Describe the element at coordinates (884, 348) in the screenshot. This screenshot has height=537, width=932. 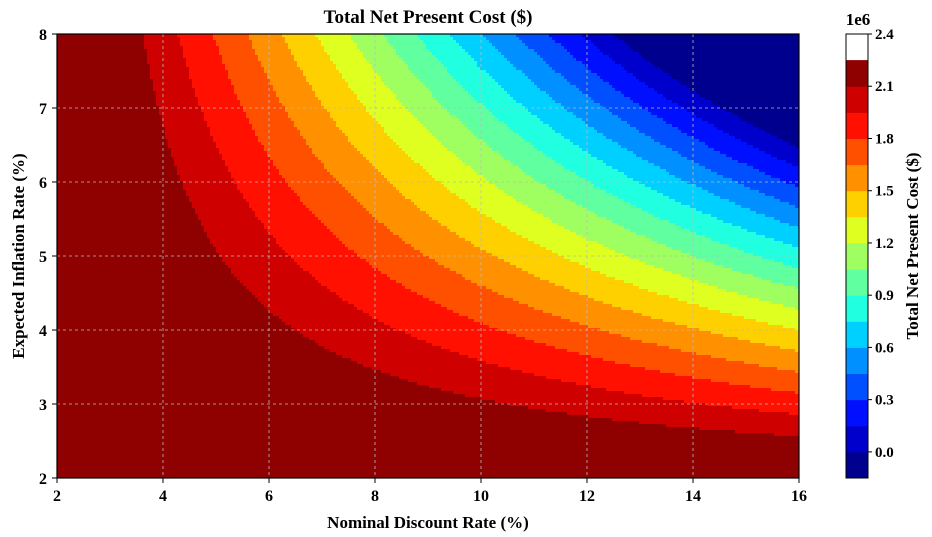
I see `colorbar-tick-label: 0.6` at that location.